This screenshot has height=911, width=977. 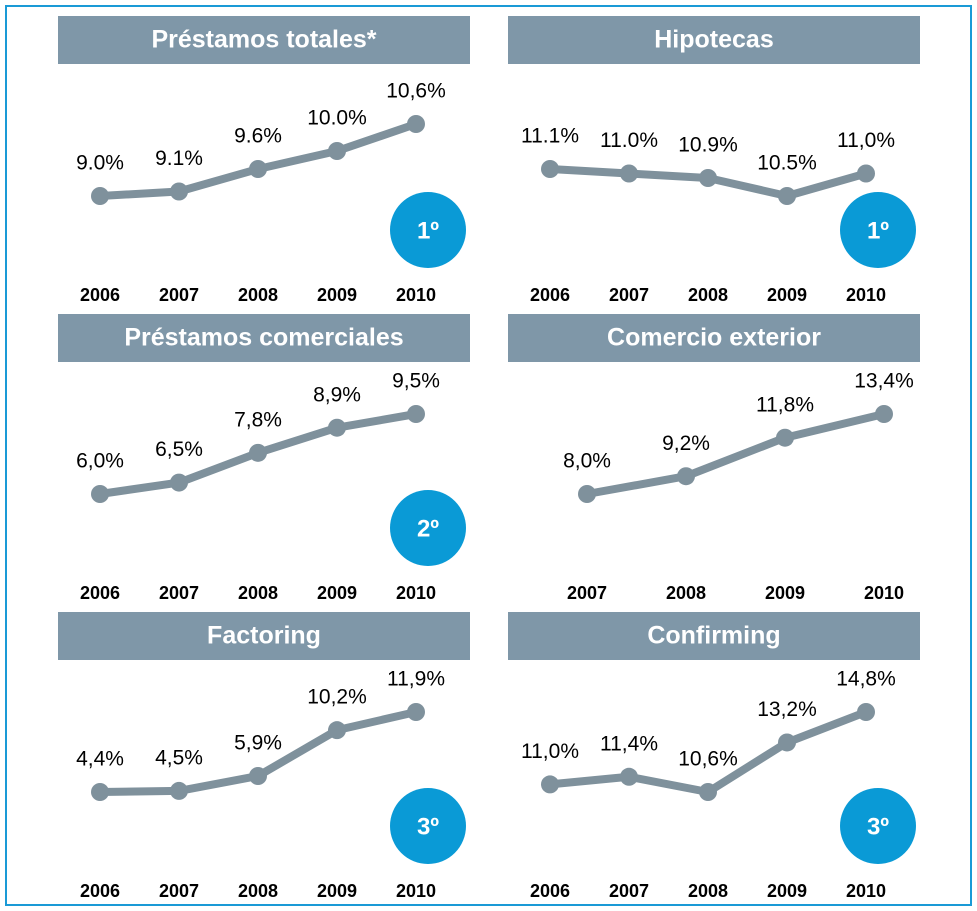 What do you see at coordinates (100, 759) in the screenshot?
I see `value-label: 4,4%` at bounding box center [100, 759].